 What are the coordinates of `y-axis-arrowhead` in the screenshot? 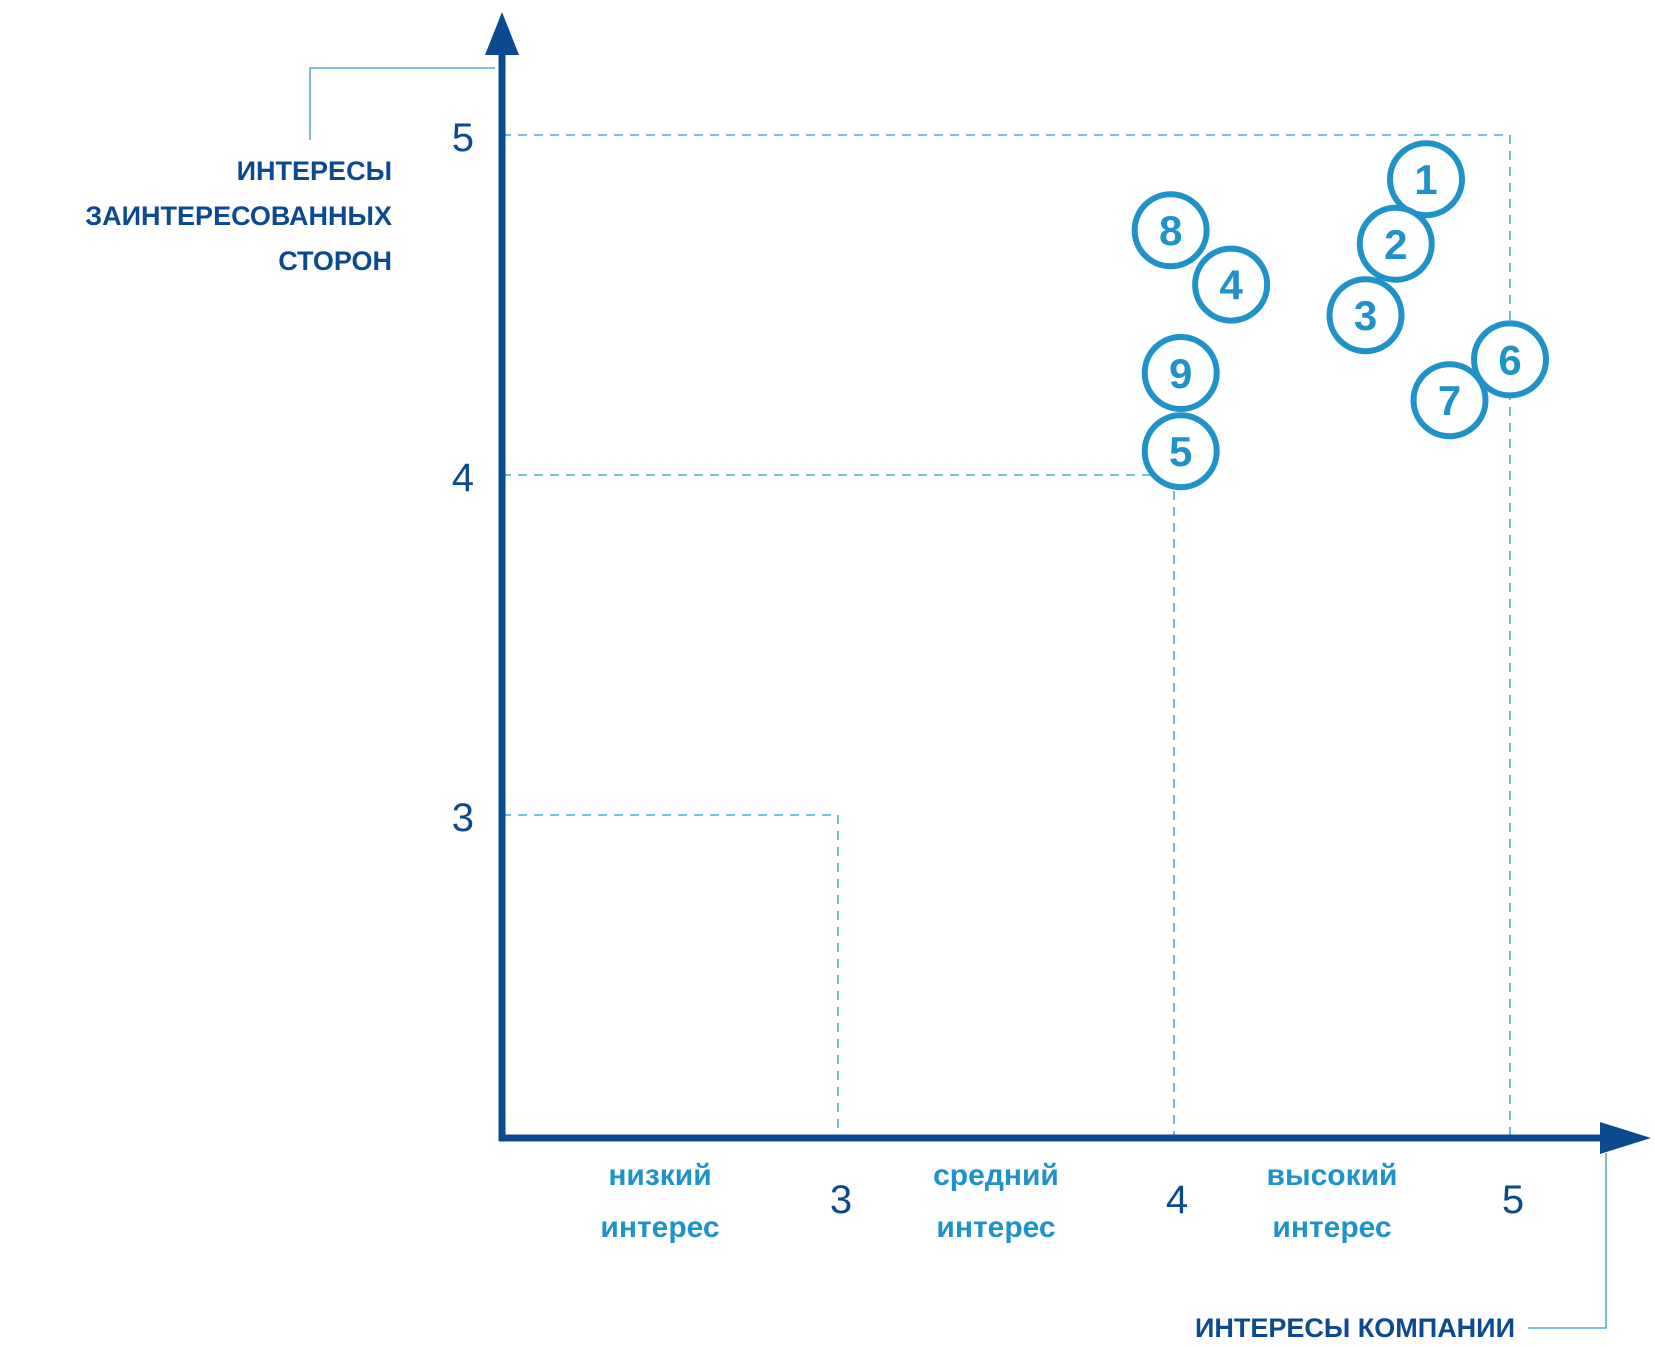 It's located at (502, 33).